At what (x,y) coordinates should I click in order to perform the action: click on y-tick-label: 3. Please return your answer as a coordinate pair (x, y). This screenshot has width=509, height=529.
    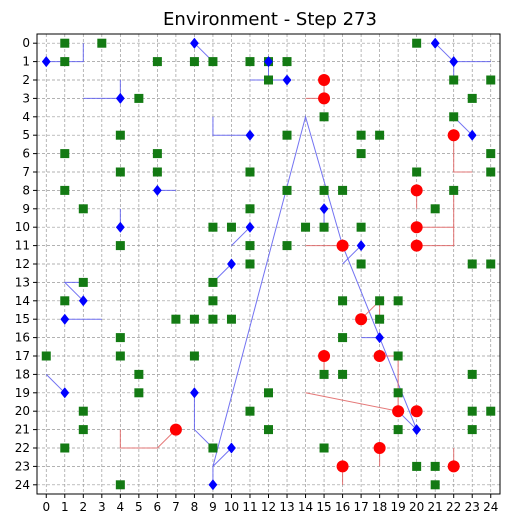
    Looking at the image, I should click on (26, 98).